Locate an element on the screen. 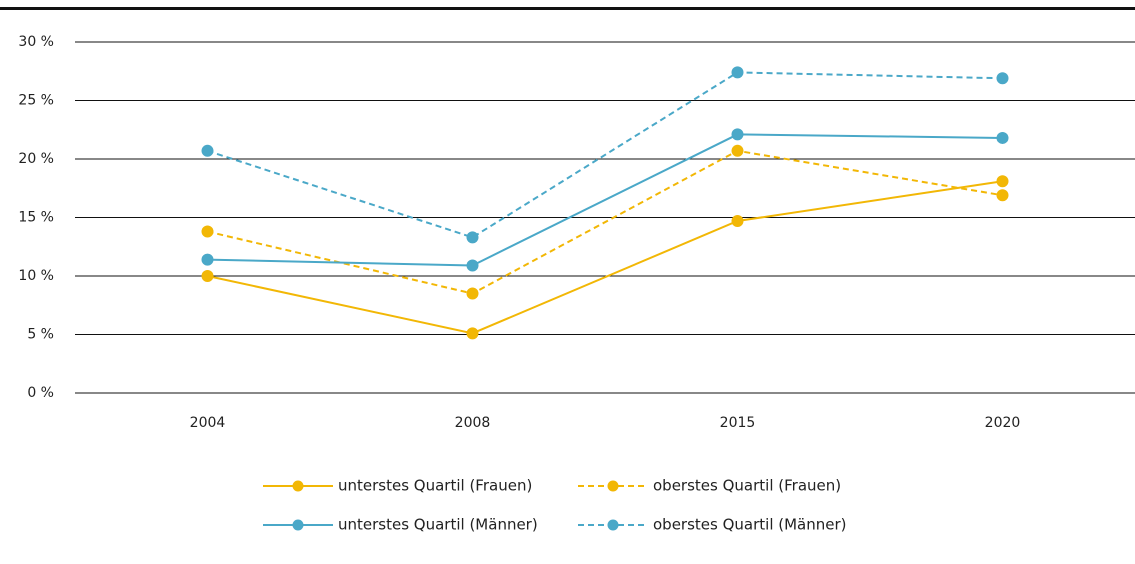 The height and width of the screenshot is (564, 1135). x-tick-label: 2004 is located at coordinates (208, 423).